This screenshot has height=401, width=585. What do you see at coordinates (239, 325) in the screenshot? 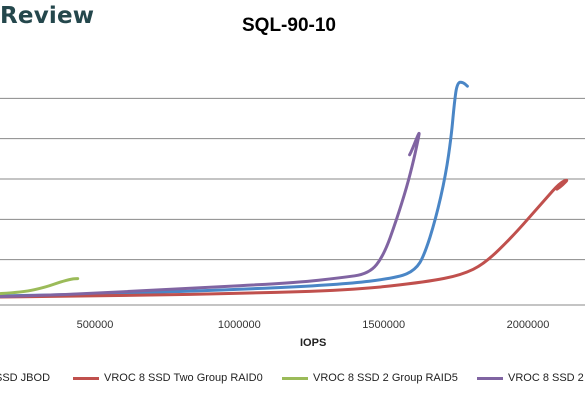
I see `x-tick-label: 1000000` at bounding box center [239, 325].